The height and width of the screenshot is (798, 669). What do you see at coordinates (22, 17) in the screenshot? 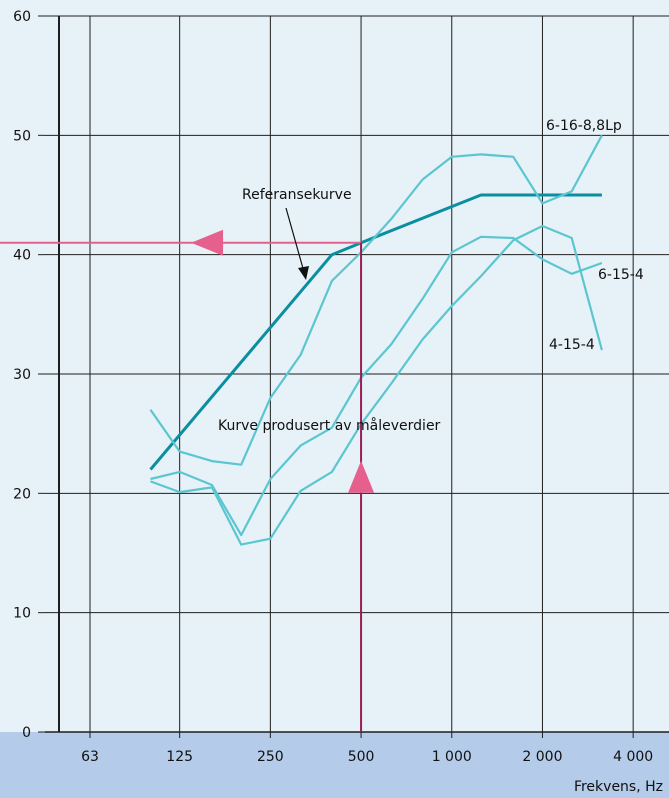
I see `y-tick-label: 60` at bounding box center [22, 17].